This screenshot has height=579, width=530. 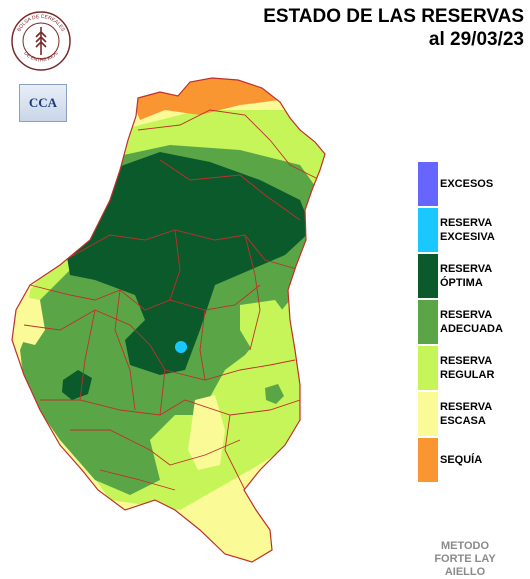 I want to click on cca-logo-text: CCA, so click(x=43, y=102).